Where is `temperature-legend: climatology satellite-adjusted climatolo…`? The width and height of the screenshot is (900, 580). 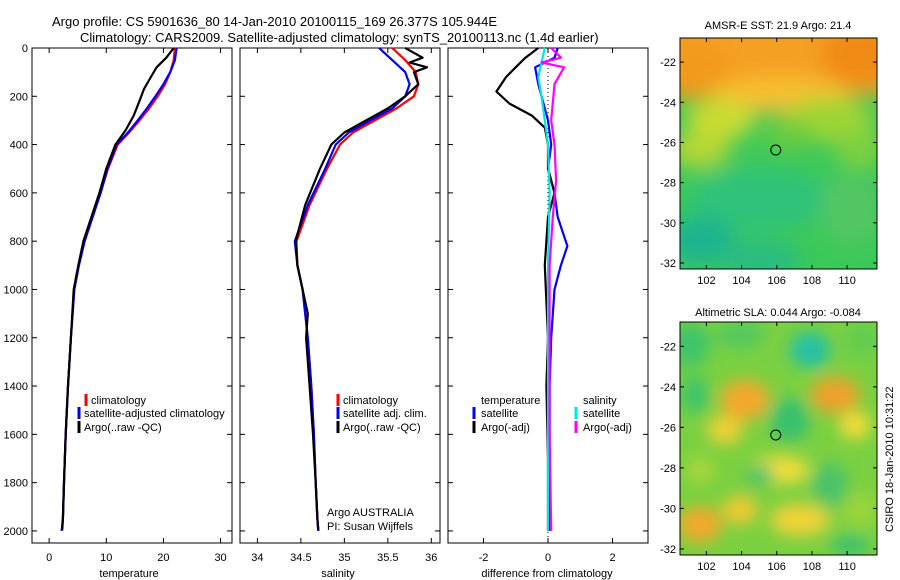
temperature-legend: climatology satellite-adjusted climatolo… is located at coordinates (151, 414).